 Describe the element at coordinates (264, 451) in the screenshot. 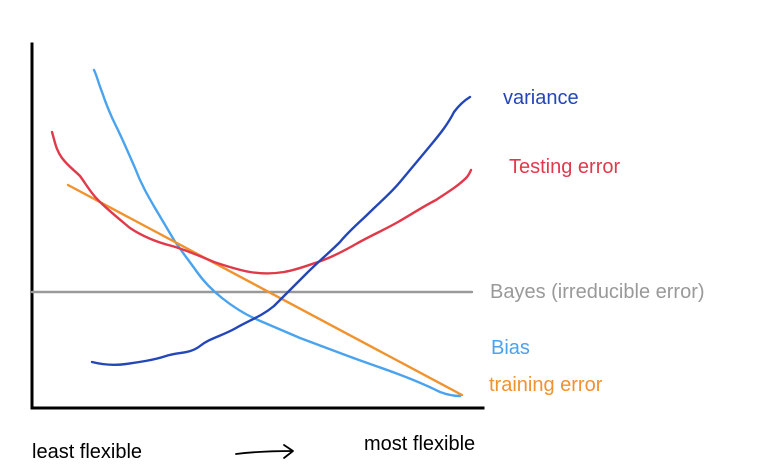

I see `right-arrow-icon` at that location.